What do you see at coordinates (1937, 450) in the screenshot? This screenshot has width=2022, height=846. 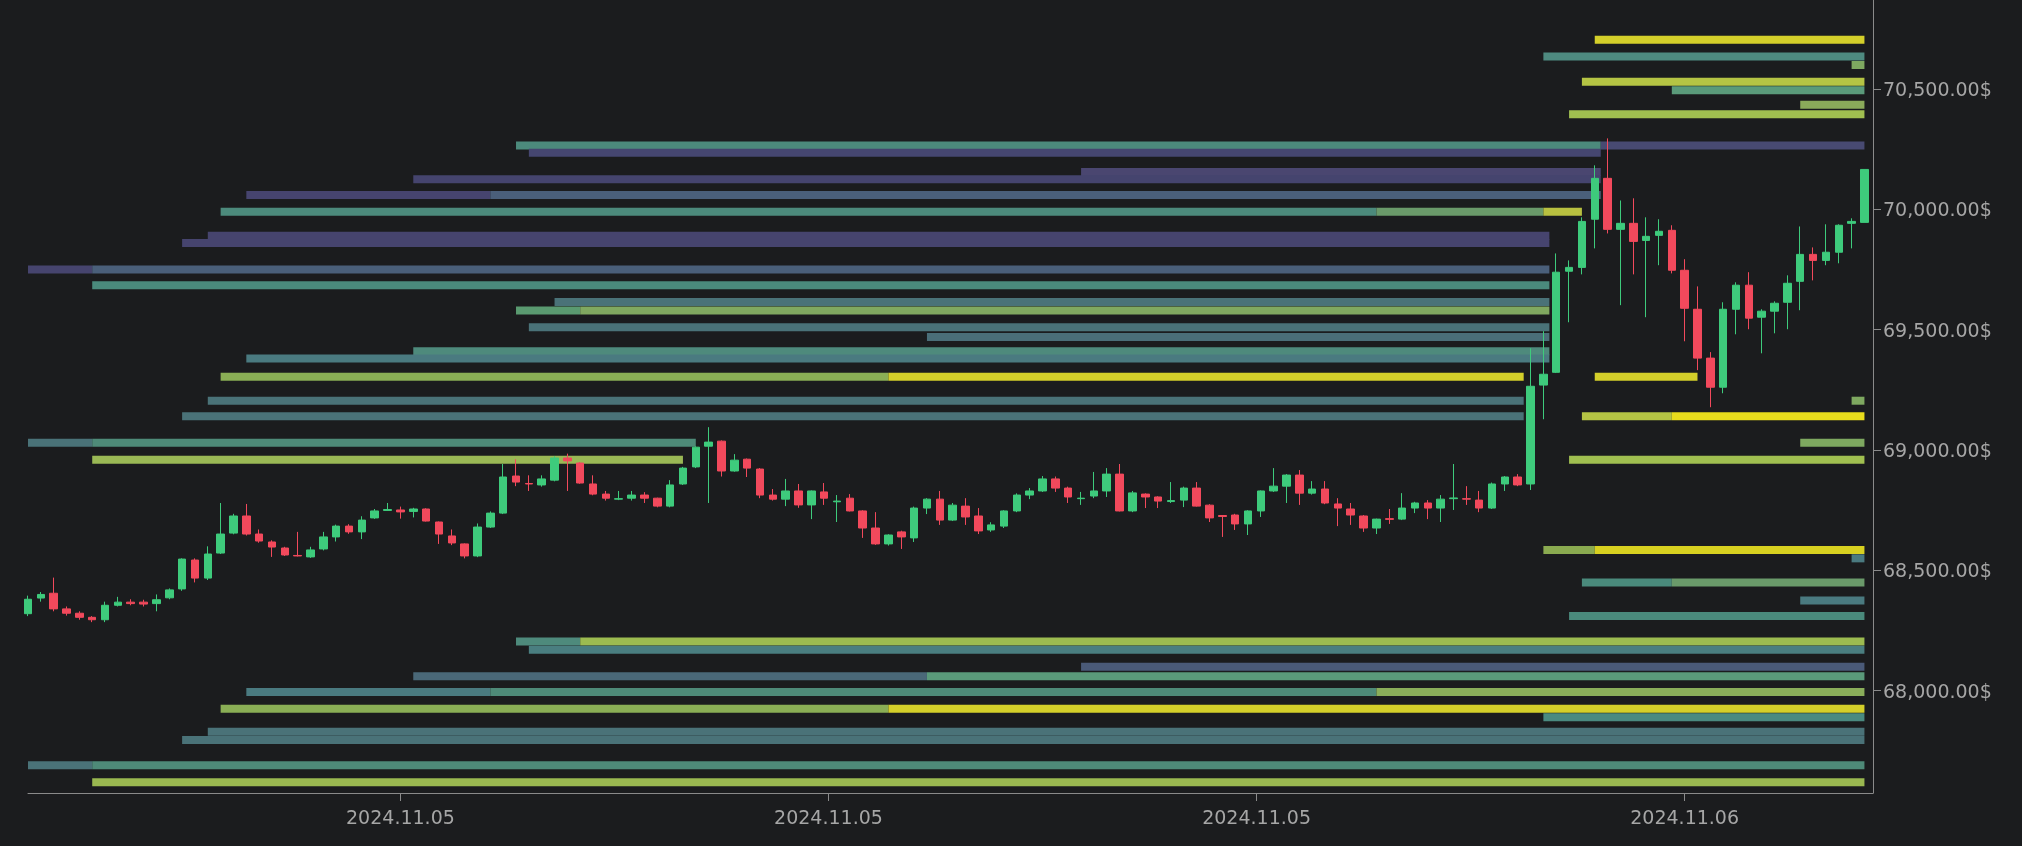 I see `y-tick-label: 69,000.00$` at bounding box center [1937, 450].